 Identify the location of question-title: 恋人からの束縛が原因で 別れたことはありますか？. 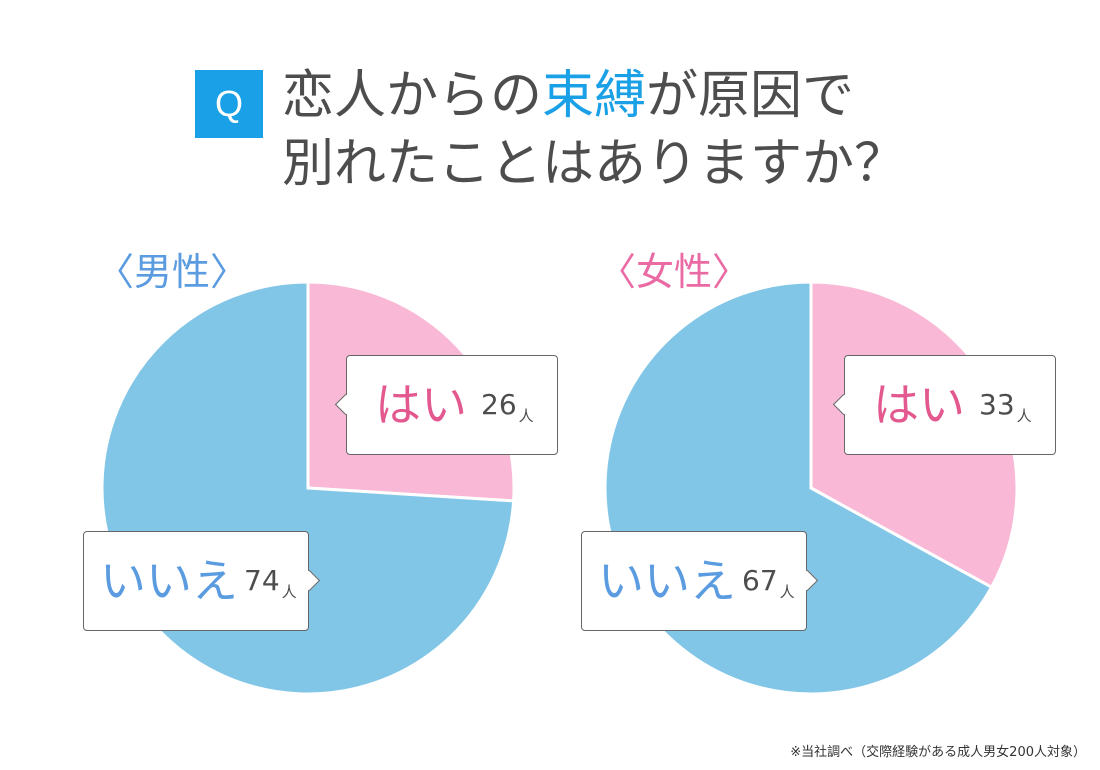
(594, 130).